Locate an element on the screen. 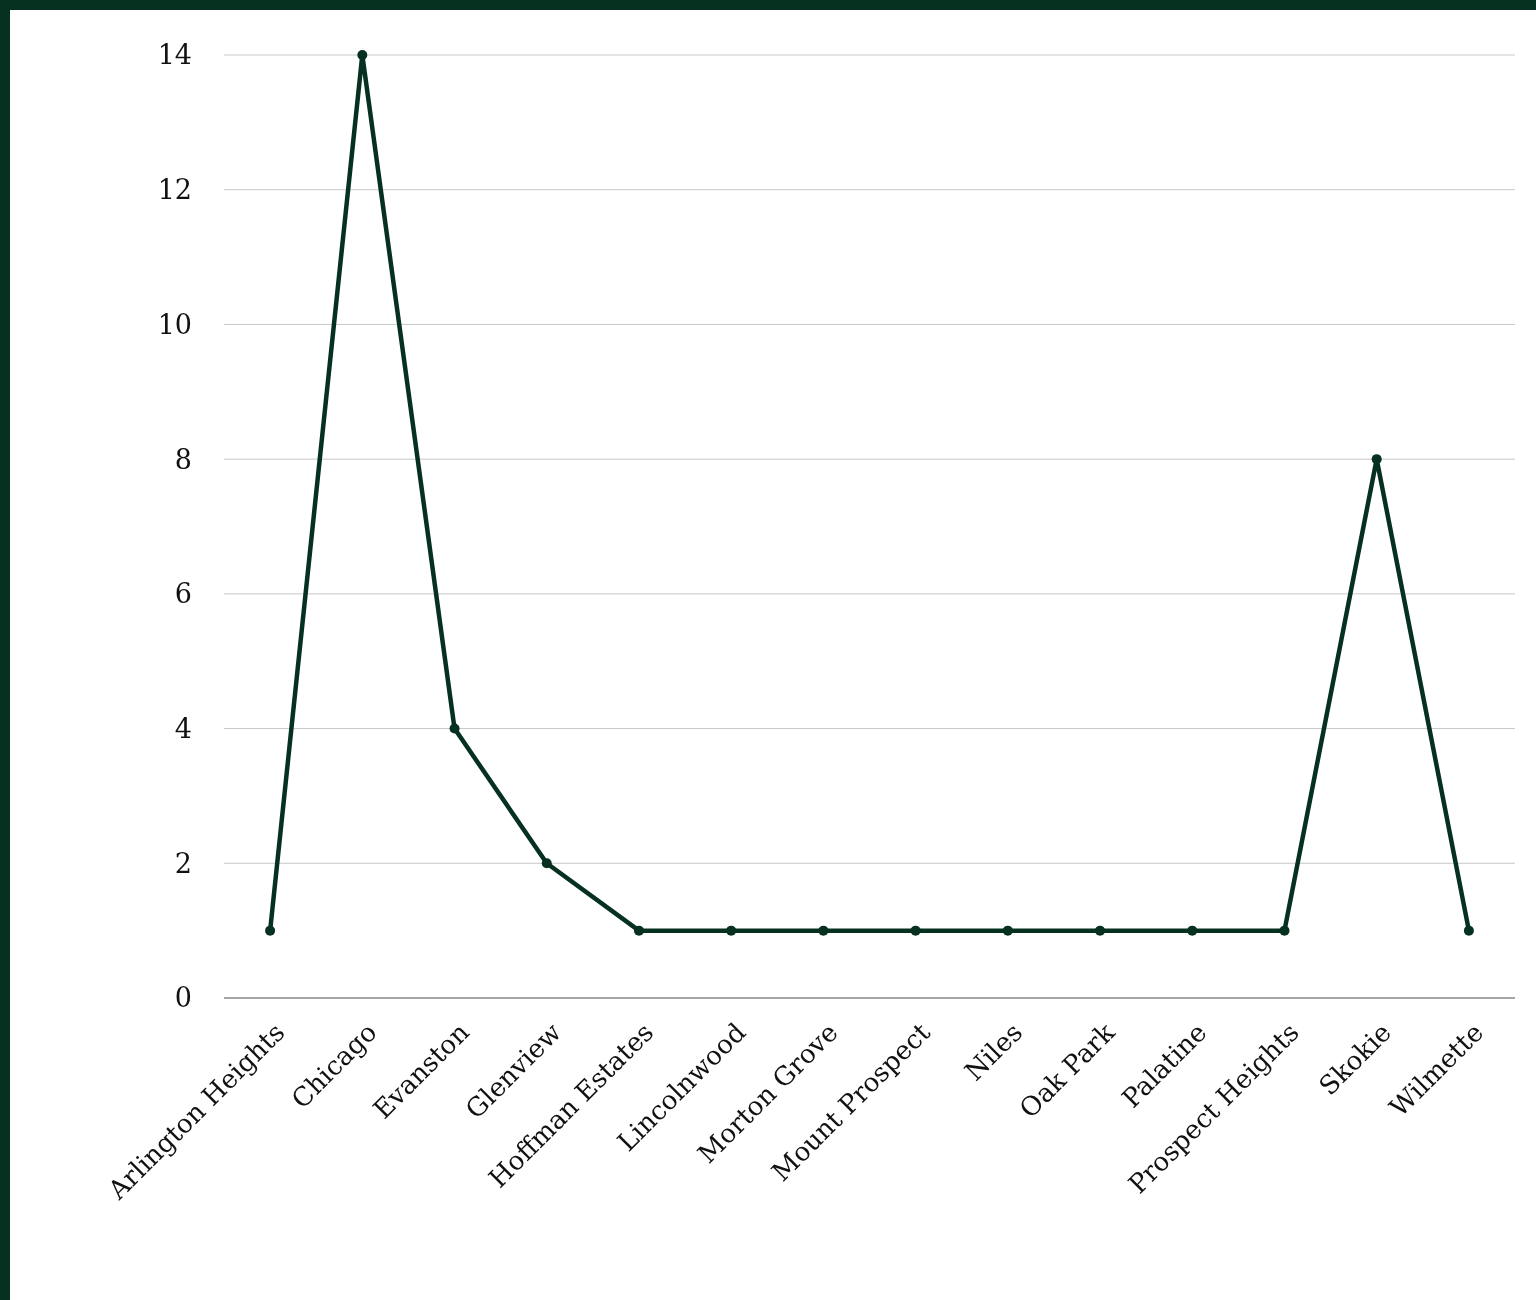  y-tick-label: 0 is located at coordinates (183, 998).